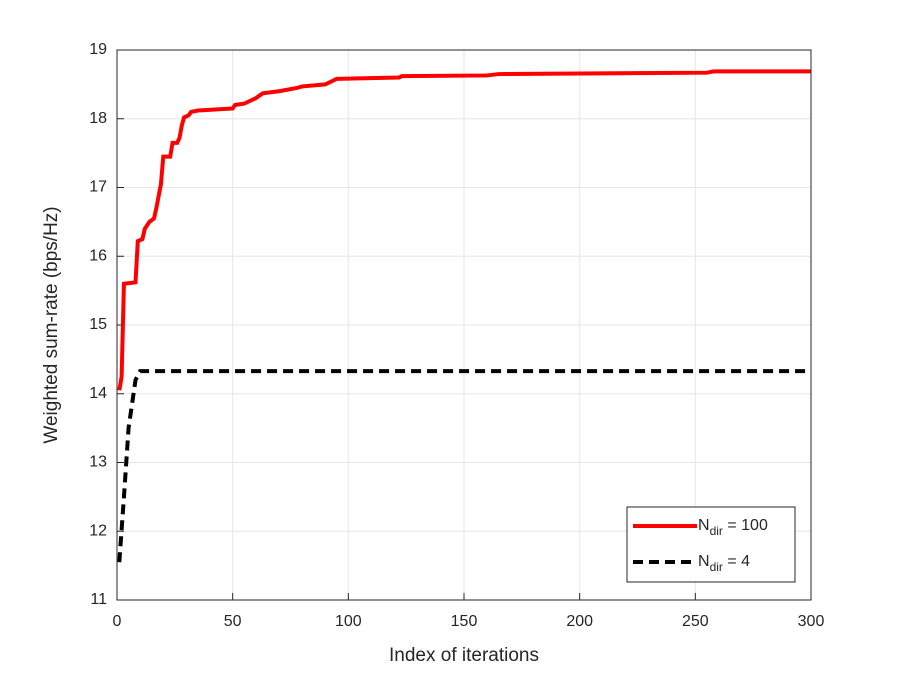 This screenshot has width=897, height=673. I want to click on y-axis-label: Weighted sum-rate (bps/Hz), so click(51, 324).